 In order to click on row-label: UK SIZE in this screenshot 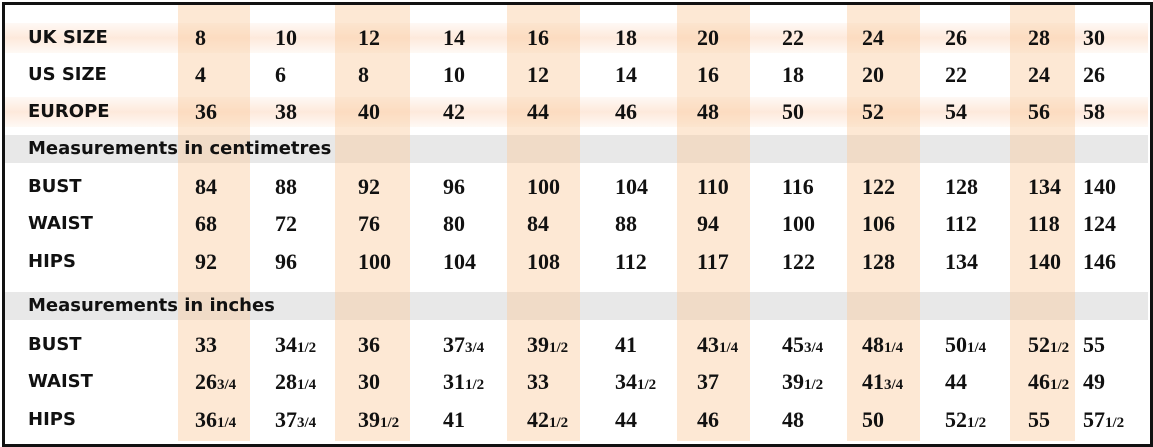, I will do `click(68, 37)`.